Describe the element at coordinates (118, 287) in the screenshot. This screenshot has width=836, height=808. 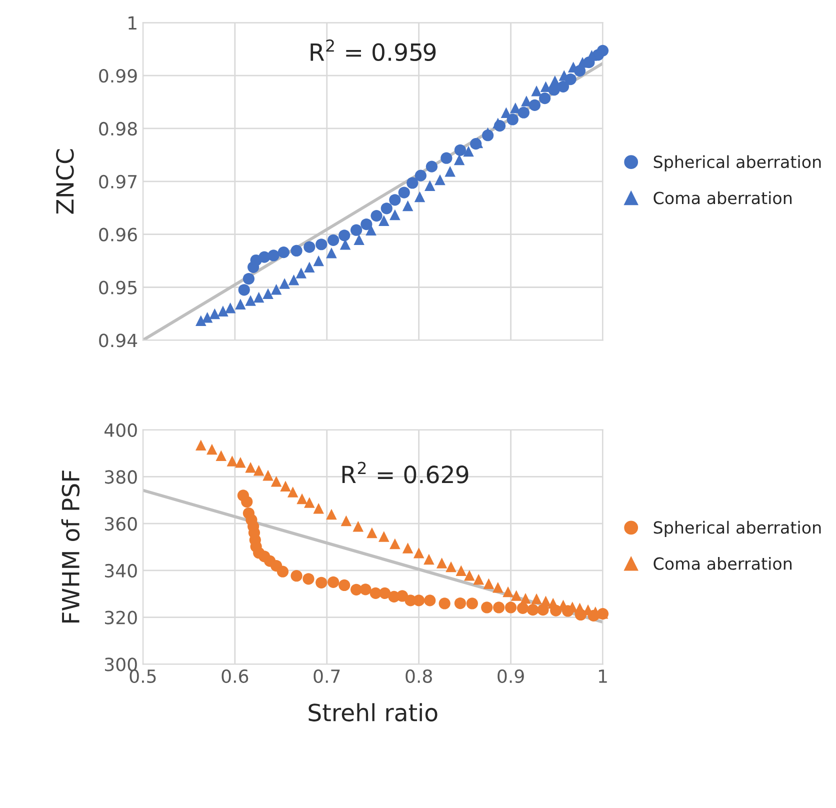
I see `y-tick-label: 0.95` at that location.